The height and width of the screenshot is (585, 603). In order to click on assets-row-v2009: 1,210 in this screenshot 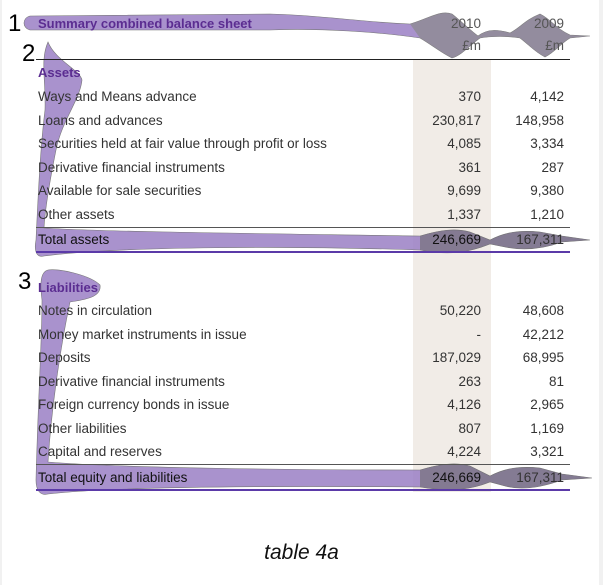, I will do `click(547, 214)`.